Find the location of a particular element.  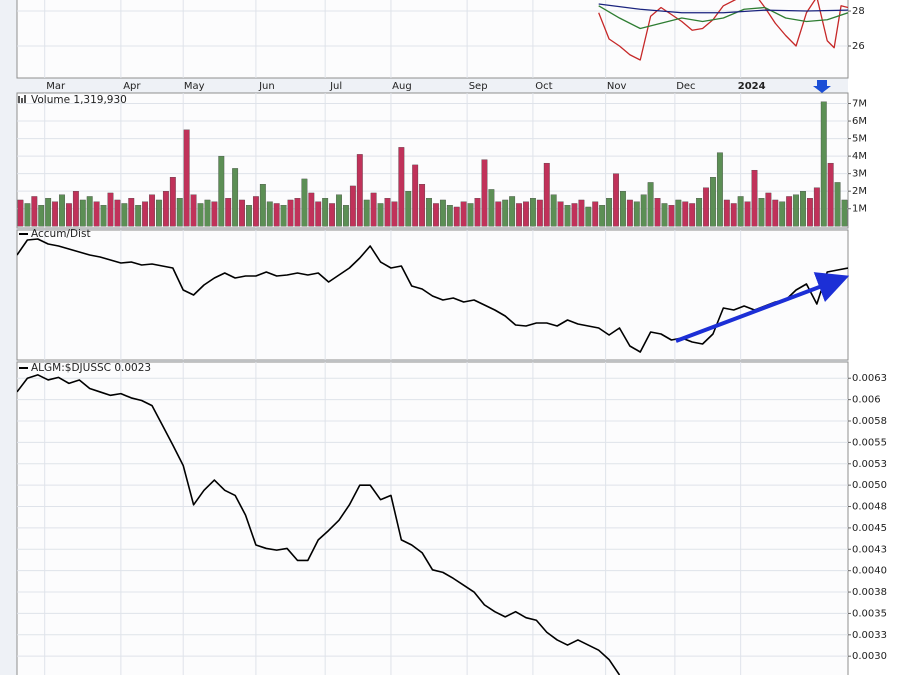

y-tick-label: 0.006 is located at coordinates (866, 400).